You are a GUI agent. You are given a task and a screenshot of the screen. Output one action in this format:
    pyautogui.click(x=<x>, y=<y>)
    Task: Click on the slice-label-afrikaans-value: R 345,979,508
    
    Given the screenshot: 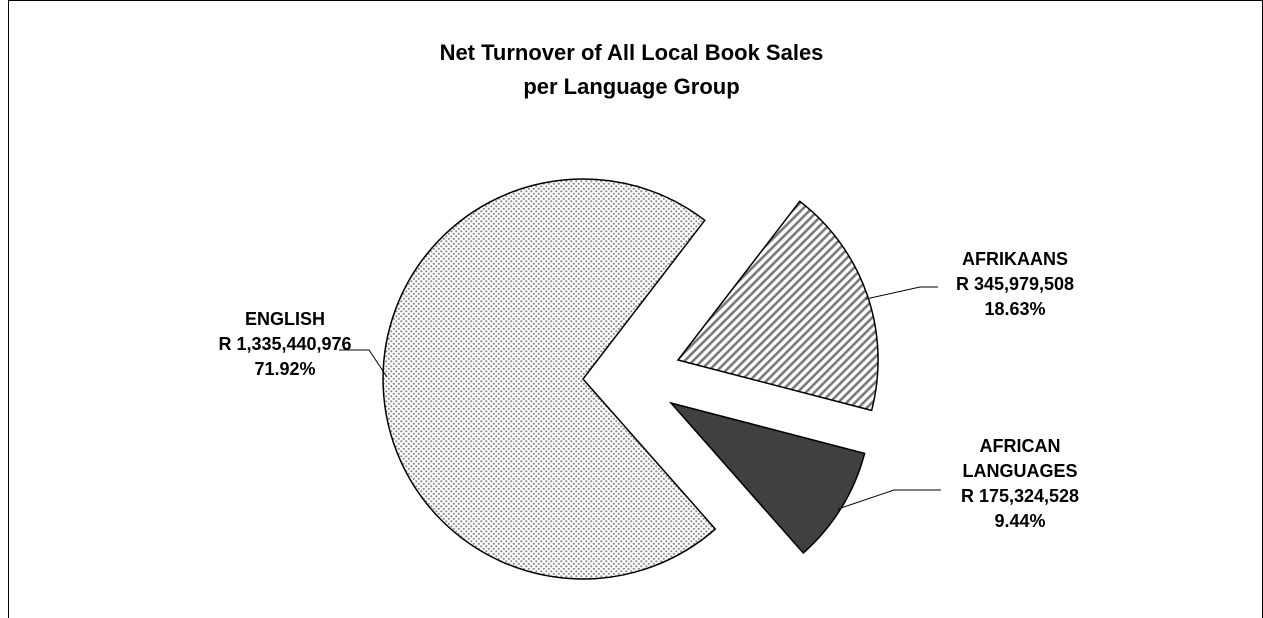 What is the action you would take?
    pyautogui.click(x=1015, y=284)
    